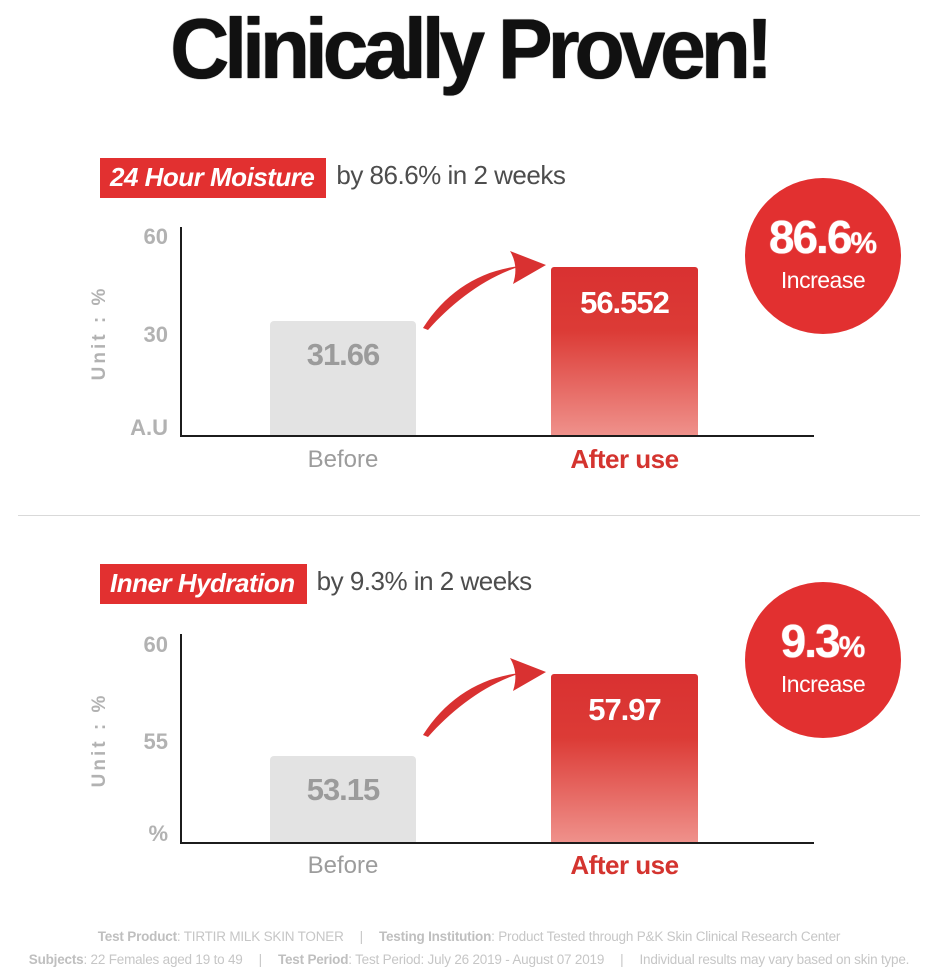  I want to click on section1-label-after: After use, so click(624, 459).